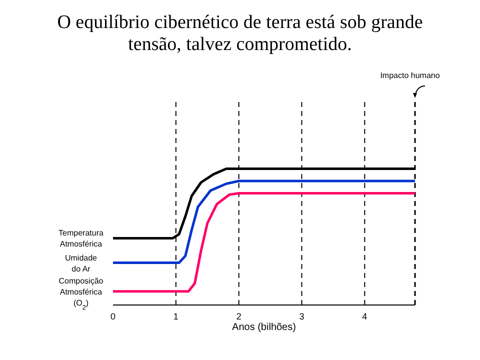 The image size is (480, 360). Describe the element at coordinates (81, 293) in the screenshot. I see `series-label: Composição Atmosférica (O$_{2}$)` at that location.